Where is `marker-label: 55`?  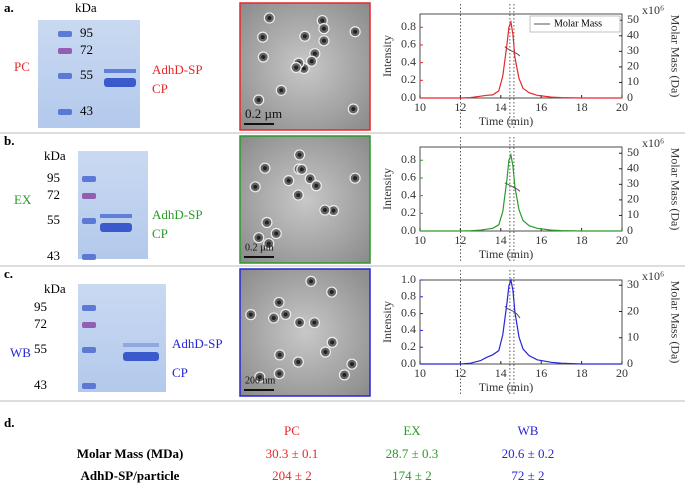
marker-label: 55 is located at coordinates (40, 348).